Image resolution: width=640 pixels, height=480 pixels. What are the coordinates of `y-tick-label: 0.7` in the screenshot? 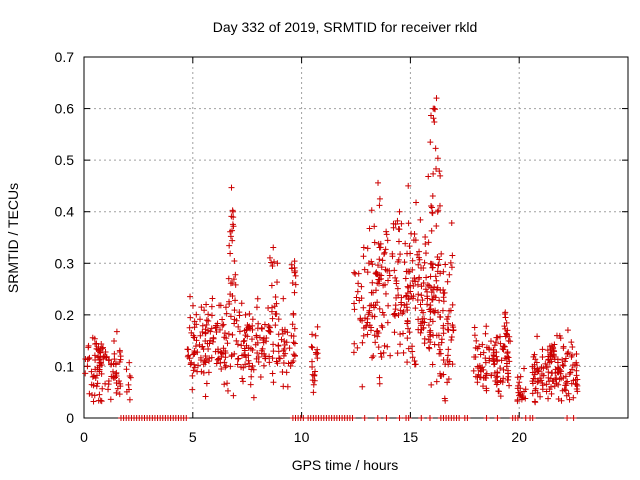 It's located at (65, 57).